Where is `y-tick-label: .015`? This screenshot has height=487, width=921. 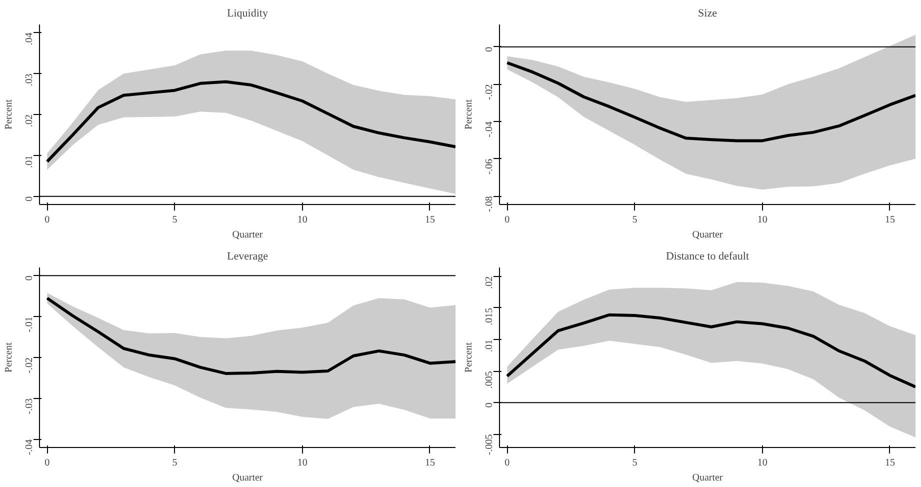
y-tick-label: .015 is located at coordinates (489, 317).